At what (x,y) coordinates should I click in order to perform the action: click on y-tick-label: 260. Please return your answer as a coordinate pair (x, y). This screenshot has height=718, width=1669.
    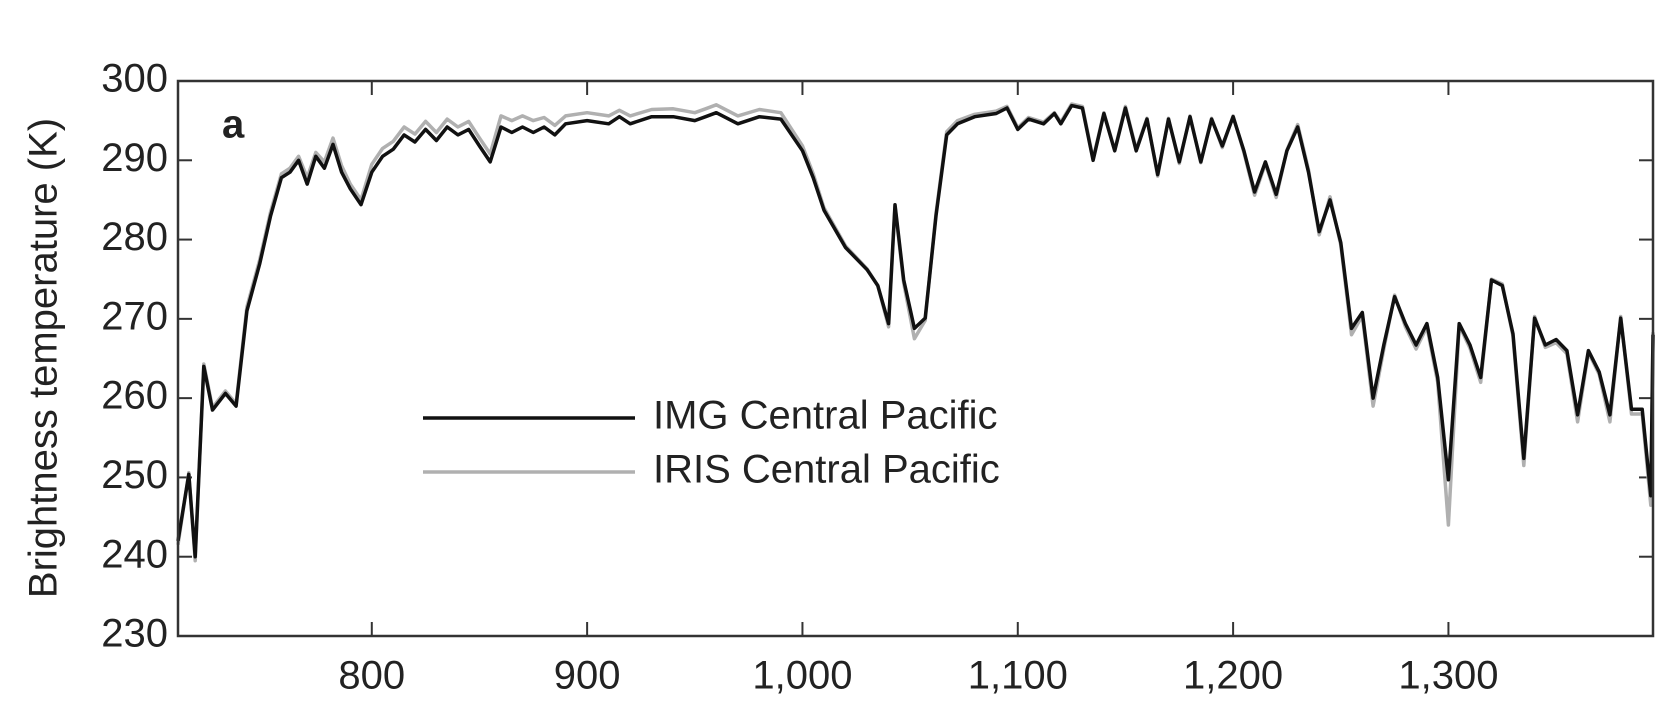
    Looking at the image, I should click on (134, 396).